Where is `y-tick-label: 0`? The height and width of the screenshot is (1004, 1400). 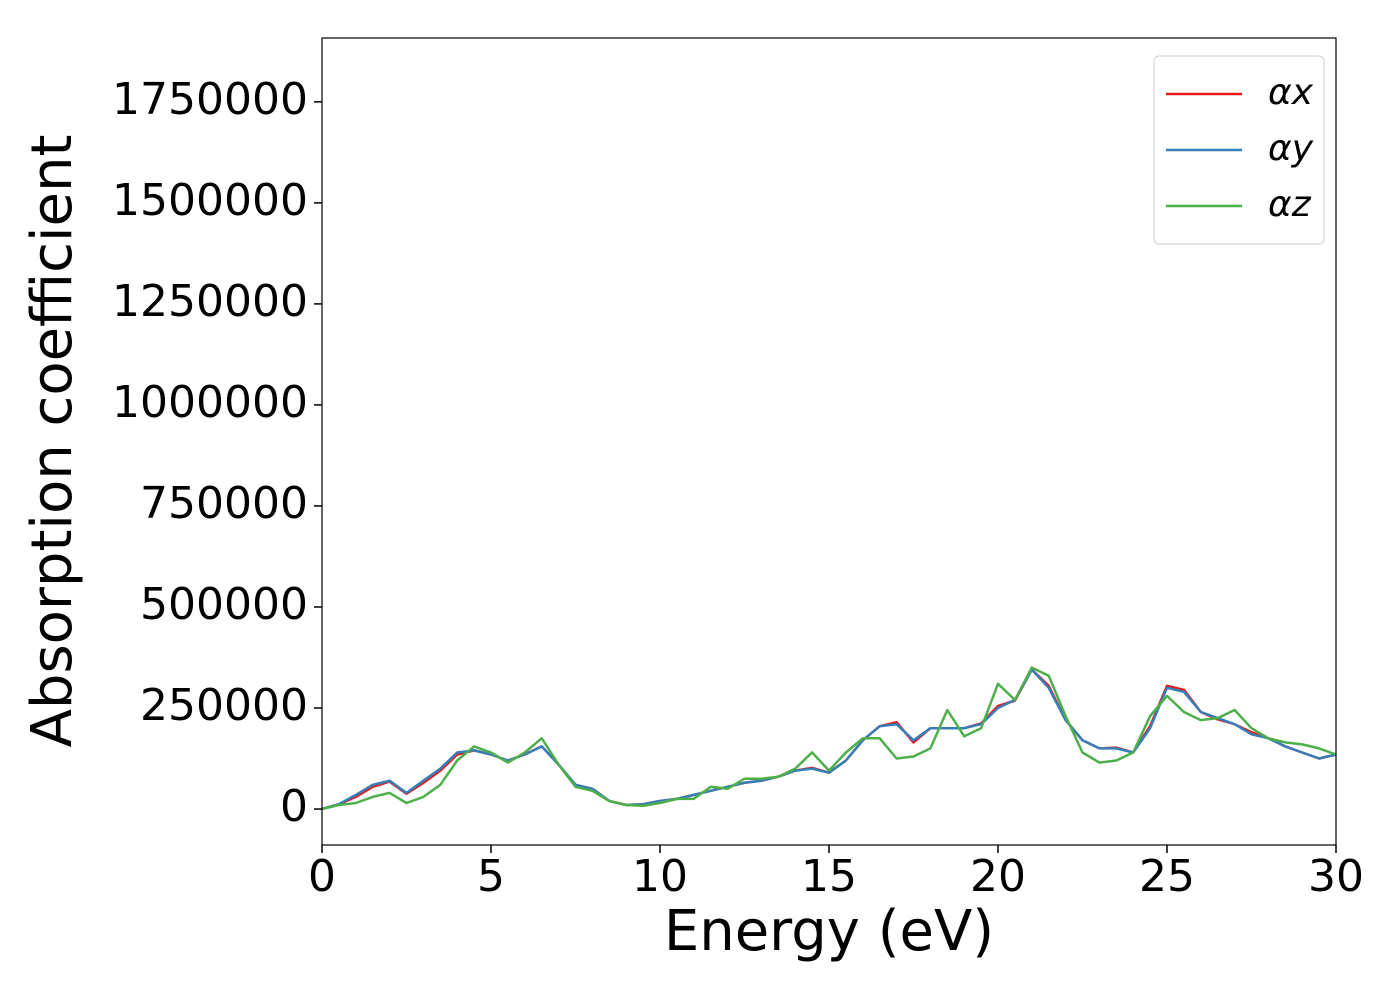 y-tick-label: 0 is located at coordinates (294, 806).